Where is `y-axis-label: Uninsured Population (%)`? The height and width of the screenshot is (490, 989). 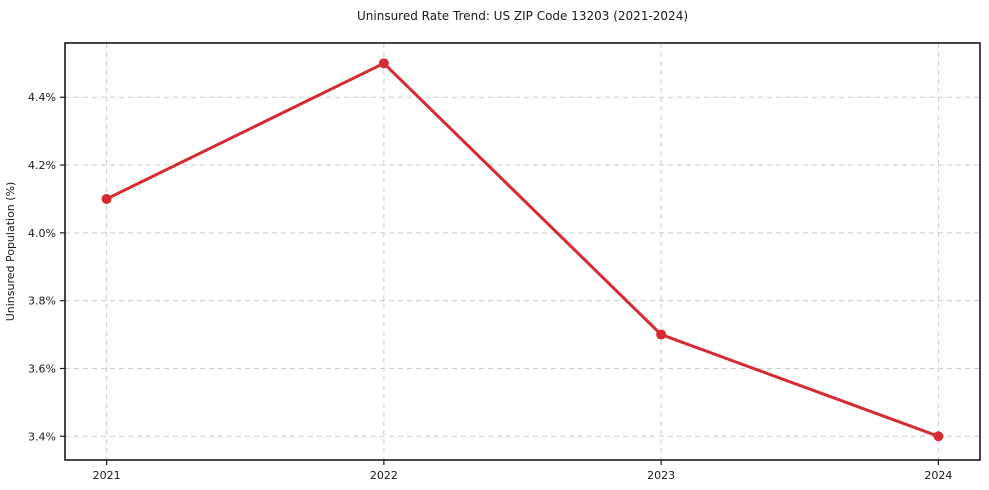 y-axis-label: Uninsured Population (%) is located at coordinates (10, 252).